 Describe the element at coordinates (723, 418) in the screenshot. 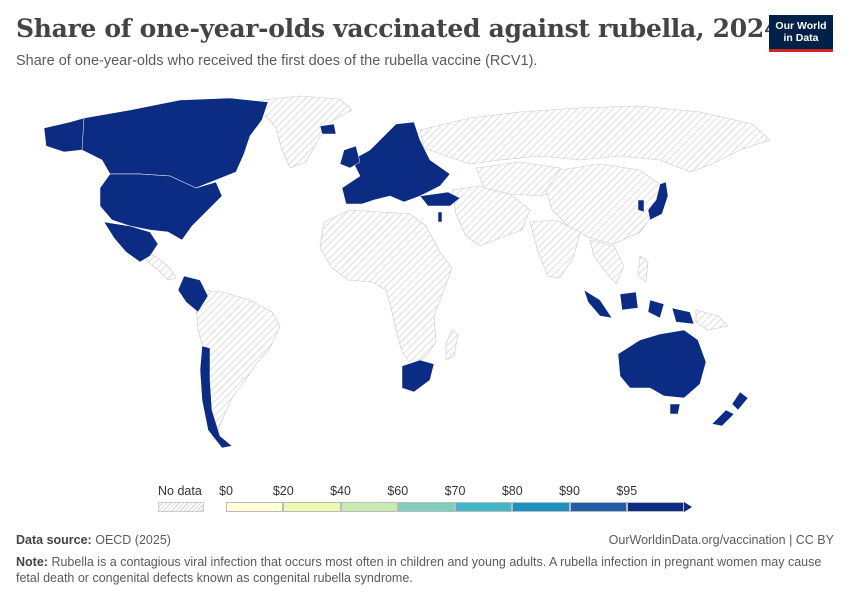

I see `region-new-zealand-south` at that location.